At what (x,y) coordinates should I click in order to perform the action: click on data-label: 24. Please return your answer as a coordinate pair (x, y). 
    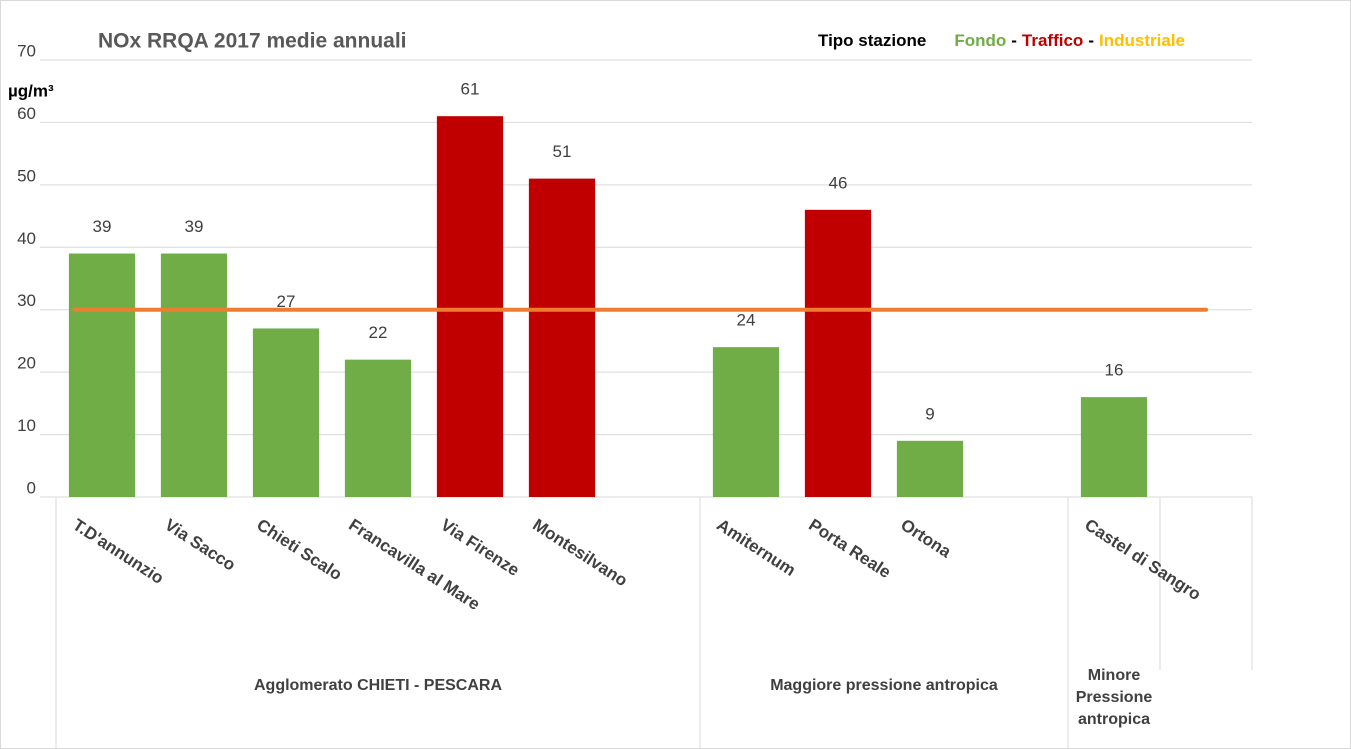
    Looking at the image, I should click on (746, 320).